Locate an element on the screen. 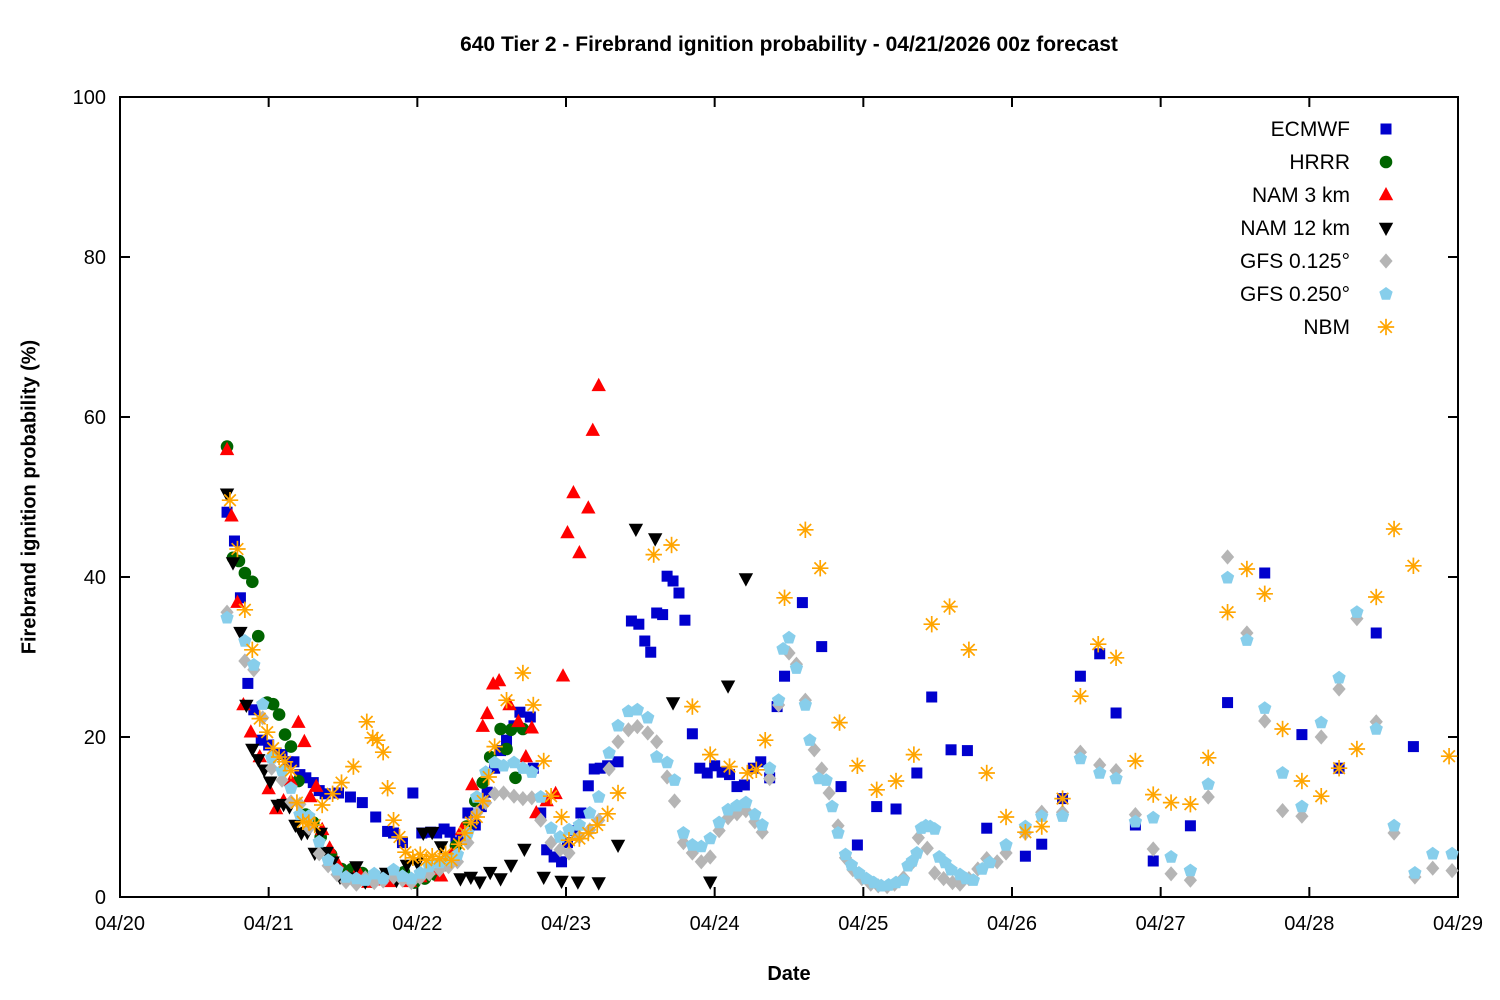  y-tick-label: 60 is located at coordinates (95, 418).